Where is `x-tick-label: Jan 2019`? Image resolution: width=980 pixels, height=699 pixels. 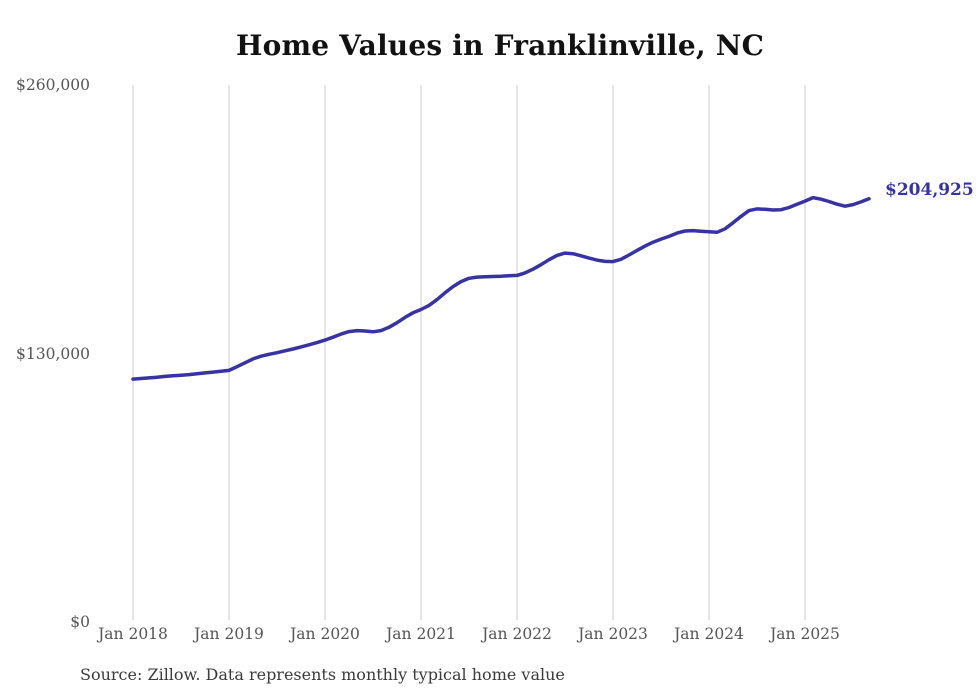 x-tick-label: Jan 2019 is located at coordinates (229, 634).